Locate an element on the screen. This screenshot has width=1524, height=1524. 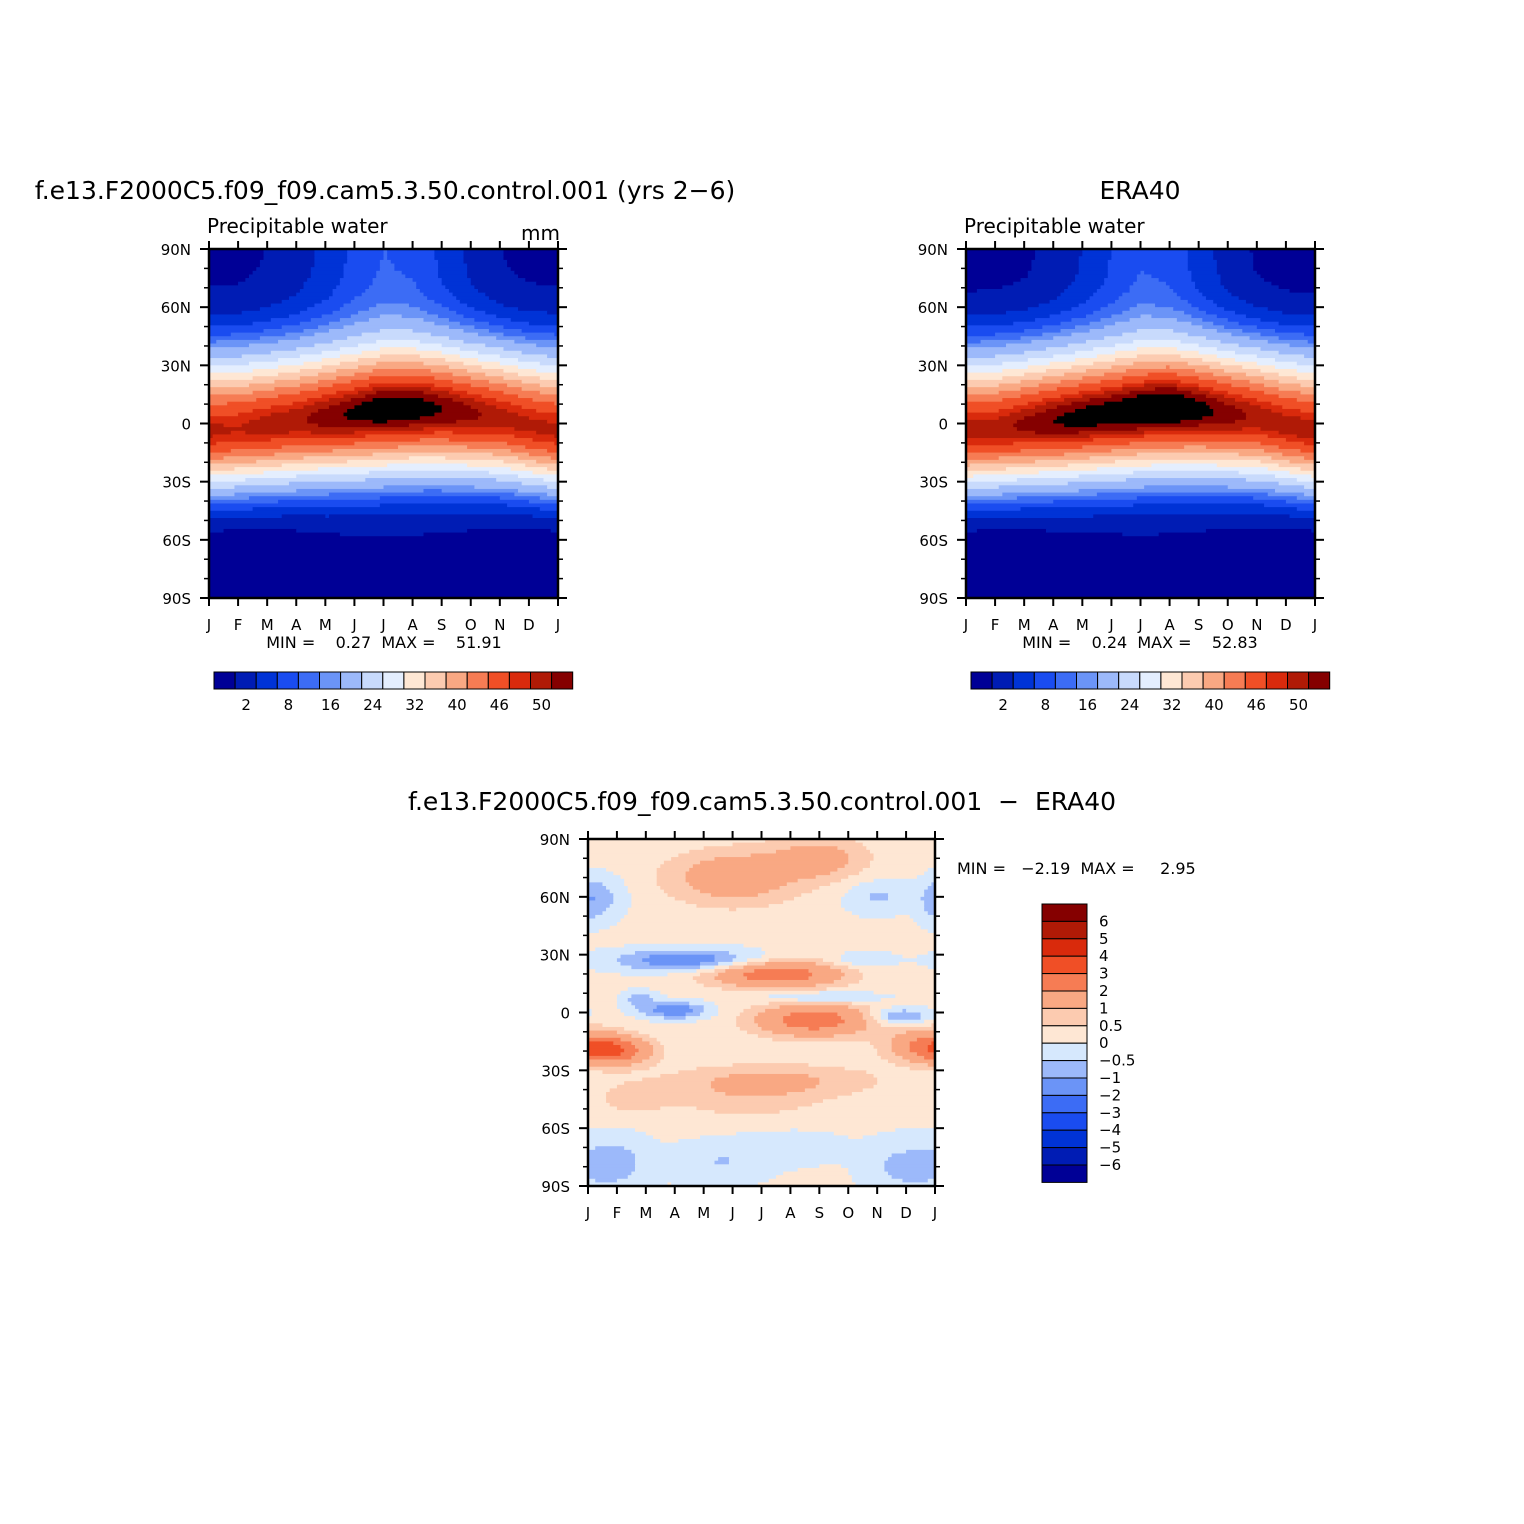
y-tick-label: 60S is located at coordinates (176, 541).